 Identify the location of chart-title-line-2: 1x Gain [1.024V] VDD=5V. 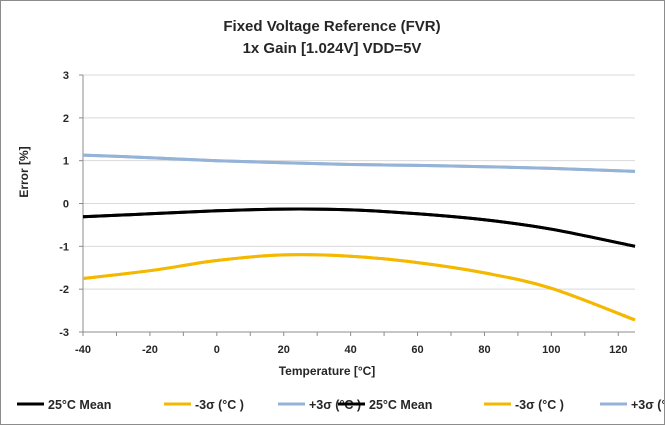
(332, 48).